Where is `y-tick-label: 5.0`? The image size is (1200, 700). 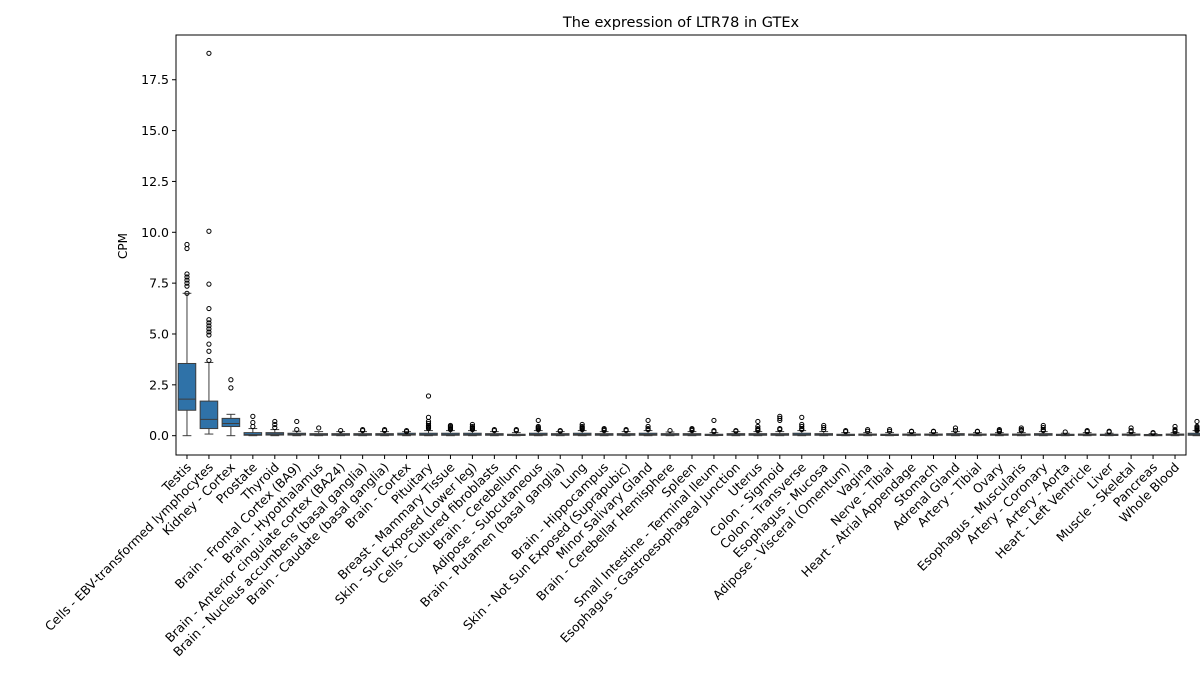 y-tick-label: 5.0 is located at coordinates (159, 333).